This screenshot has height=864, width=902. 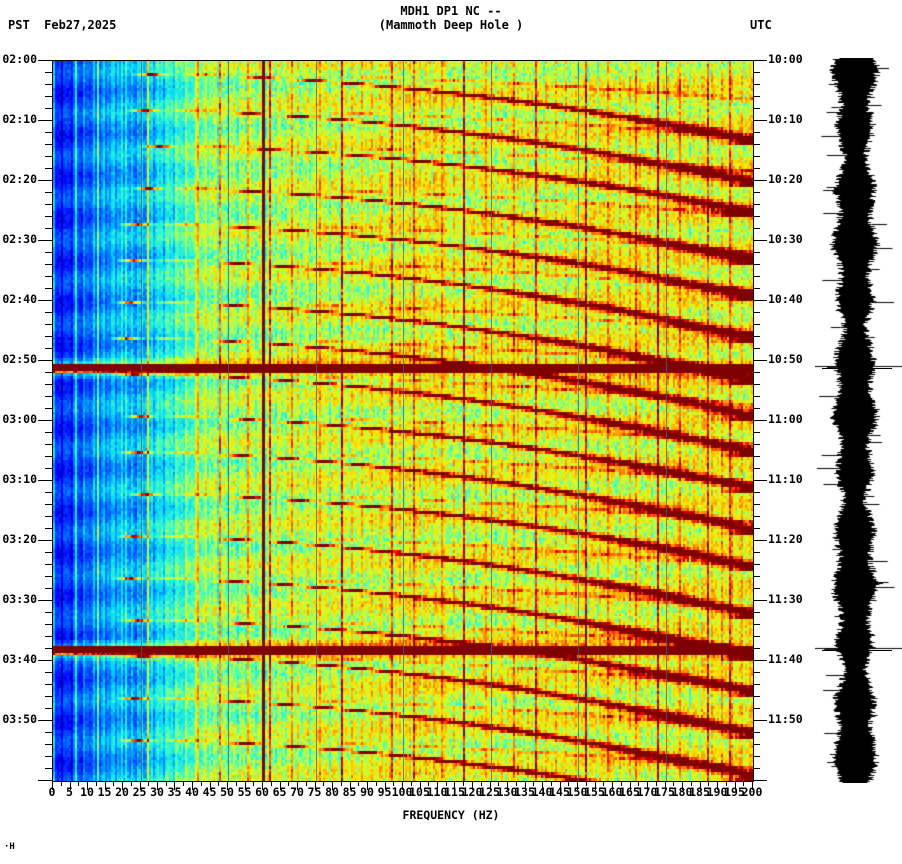 I want to click on freq-tick-35hz, so click(x=174, y=785).